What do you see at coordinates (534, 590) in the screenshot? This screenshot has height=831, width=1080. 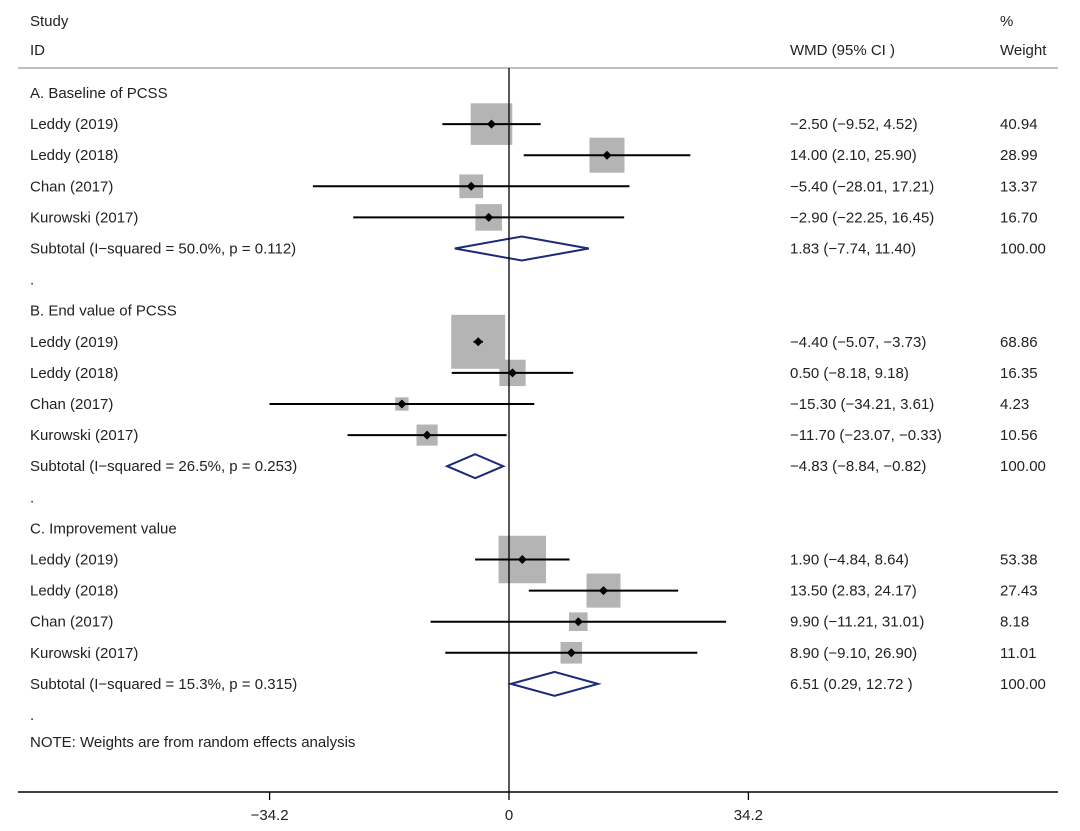 I see `study-row: Leddy (2018) 13.50 (2.83, 24.17) 27.43` at bounding box center [534, 590].